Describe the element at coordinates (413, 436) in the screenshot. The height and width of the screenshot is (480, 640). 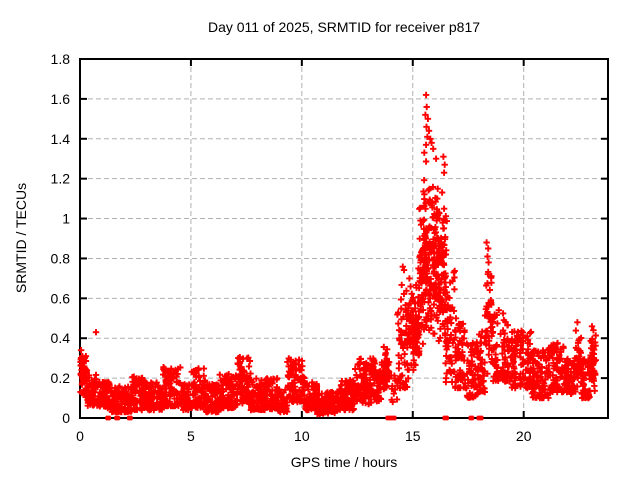
I see `x-tick-label: 15` at that location.